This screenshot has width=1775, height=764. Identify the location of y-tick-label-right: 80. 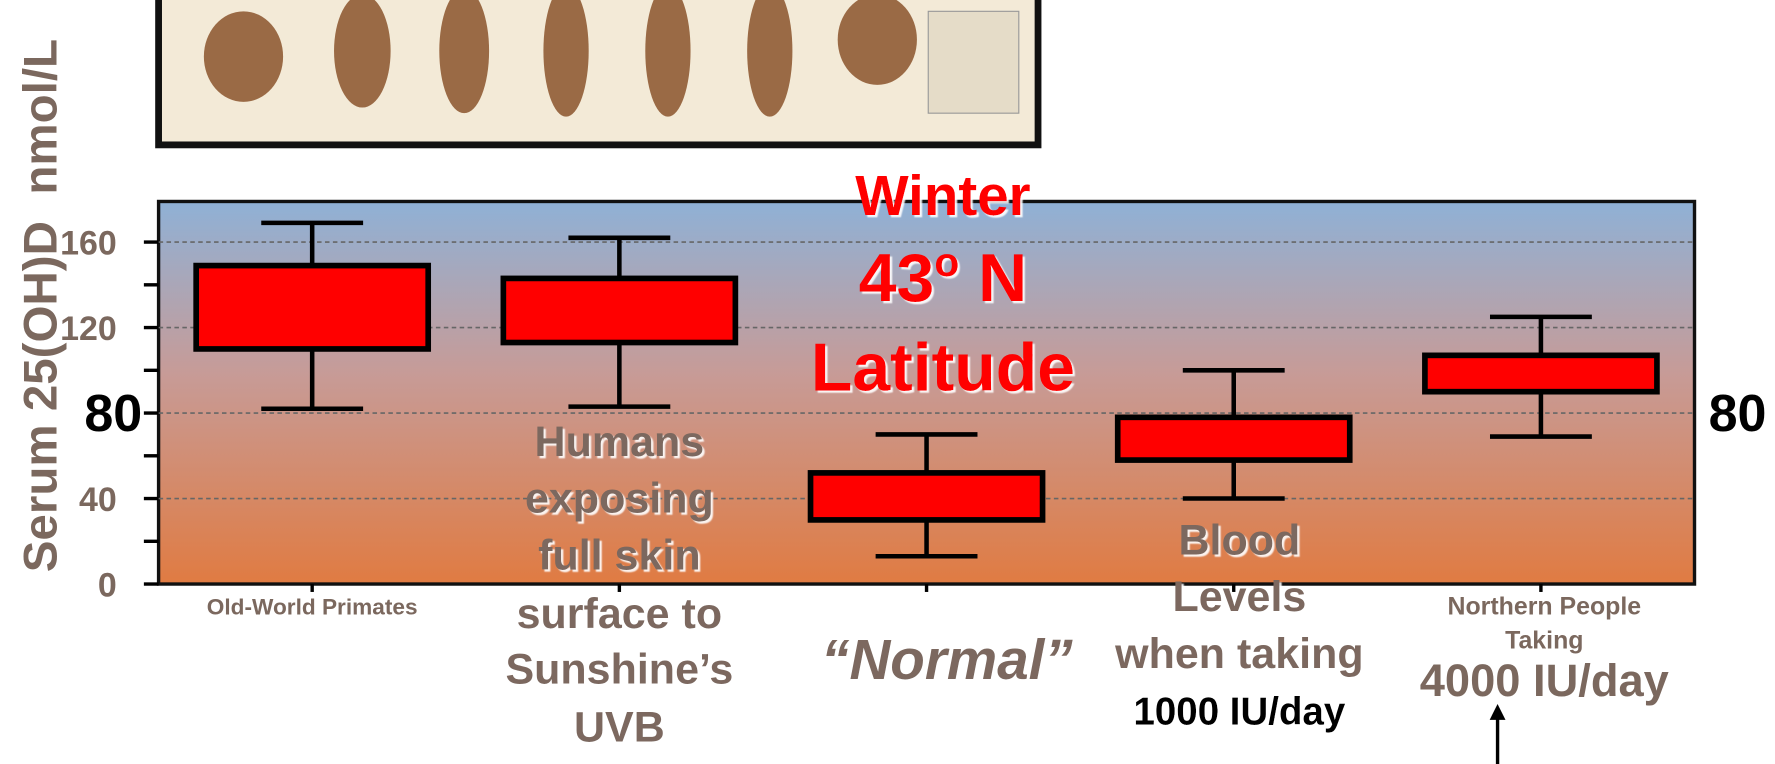
(1738, 414).